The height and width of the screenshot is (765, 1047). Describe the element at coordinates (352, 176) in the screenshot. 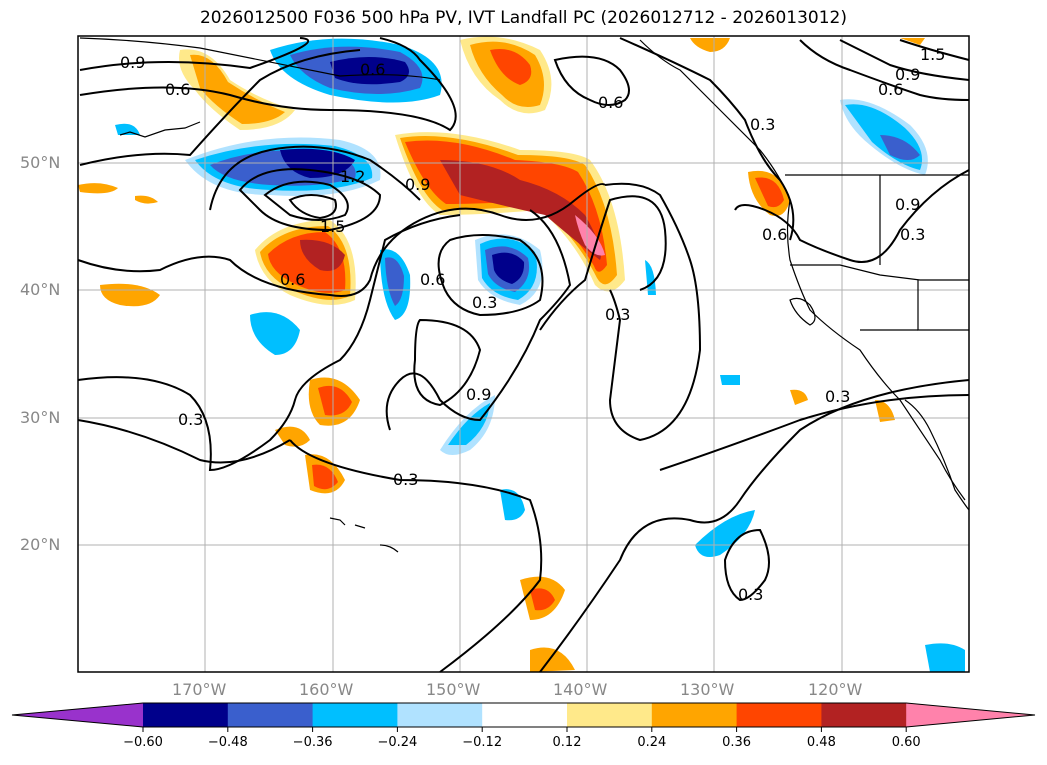

I see `contour-label: 1.2` at that location.